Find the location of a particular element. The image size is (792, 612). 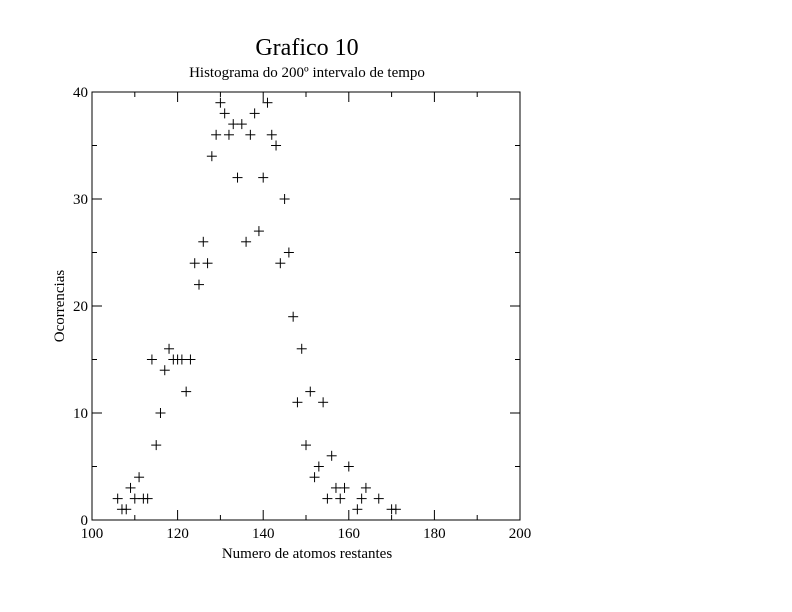

x-axis-label: Numero de atomos restantes is located at coordinates (307, 554).